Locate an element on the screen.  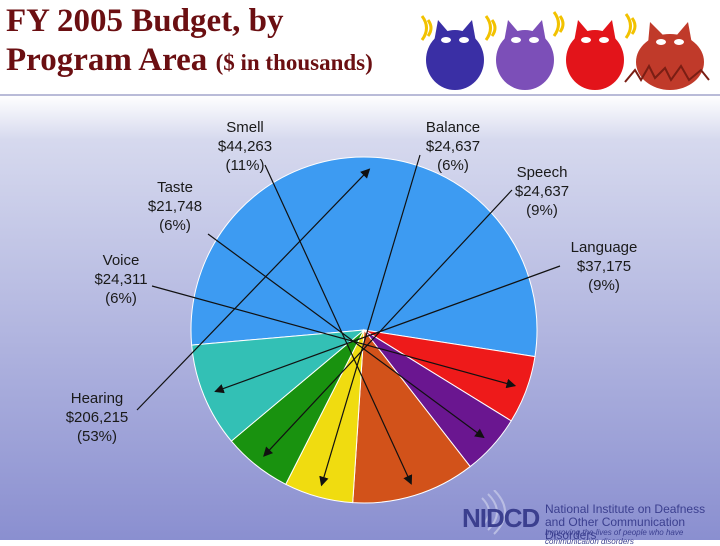
label-balance: Balance $24,637 (6%) is located at coordinates (453, 146).